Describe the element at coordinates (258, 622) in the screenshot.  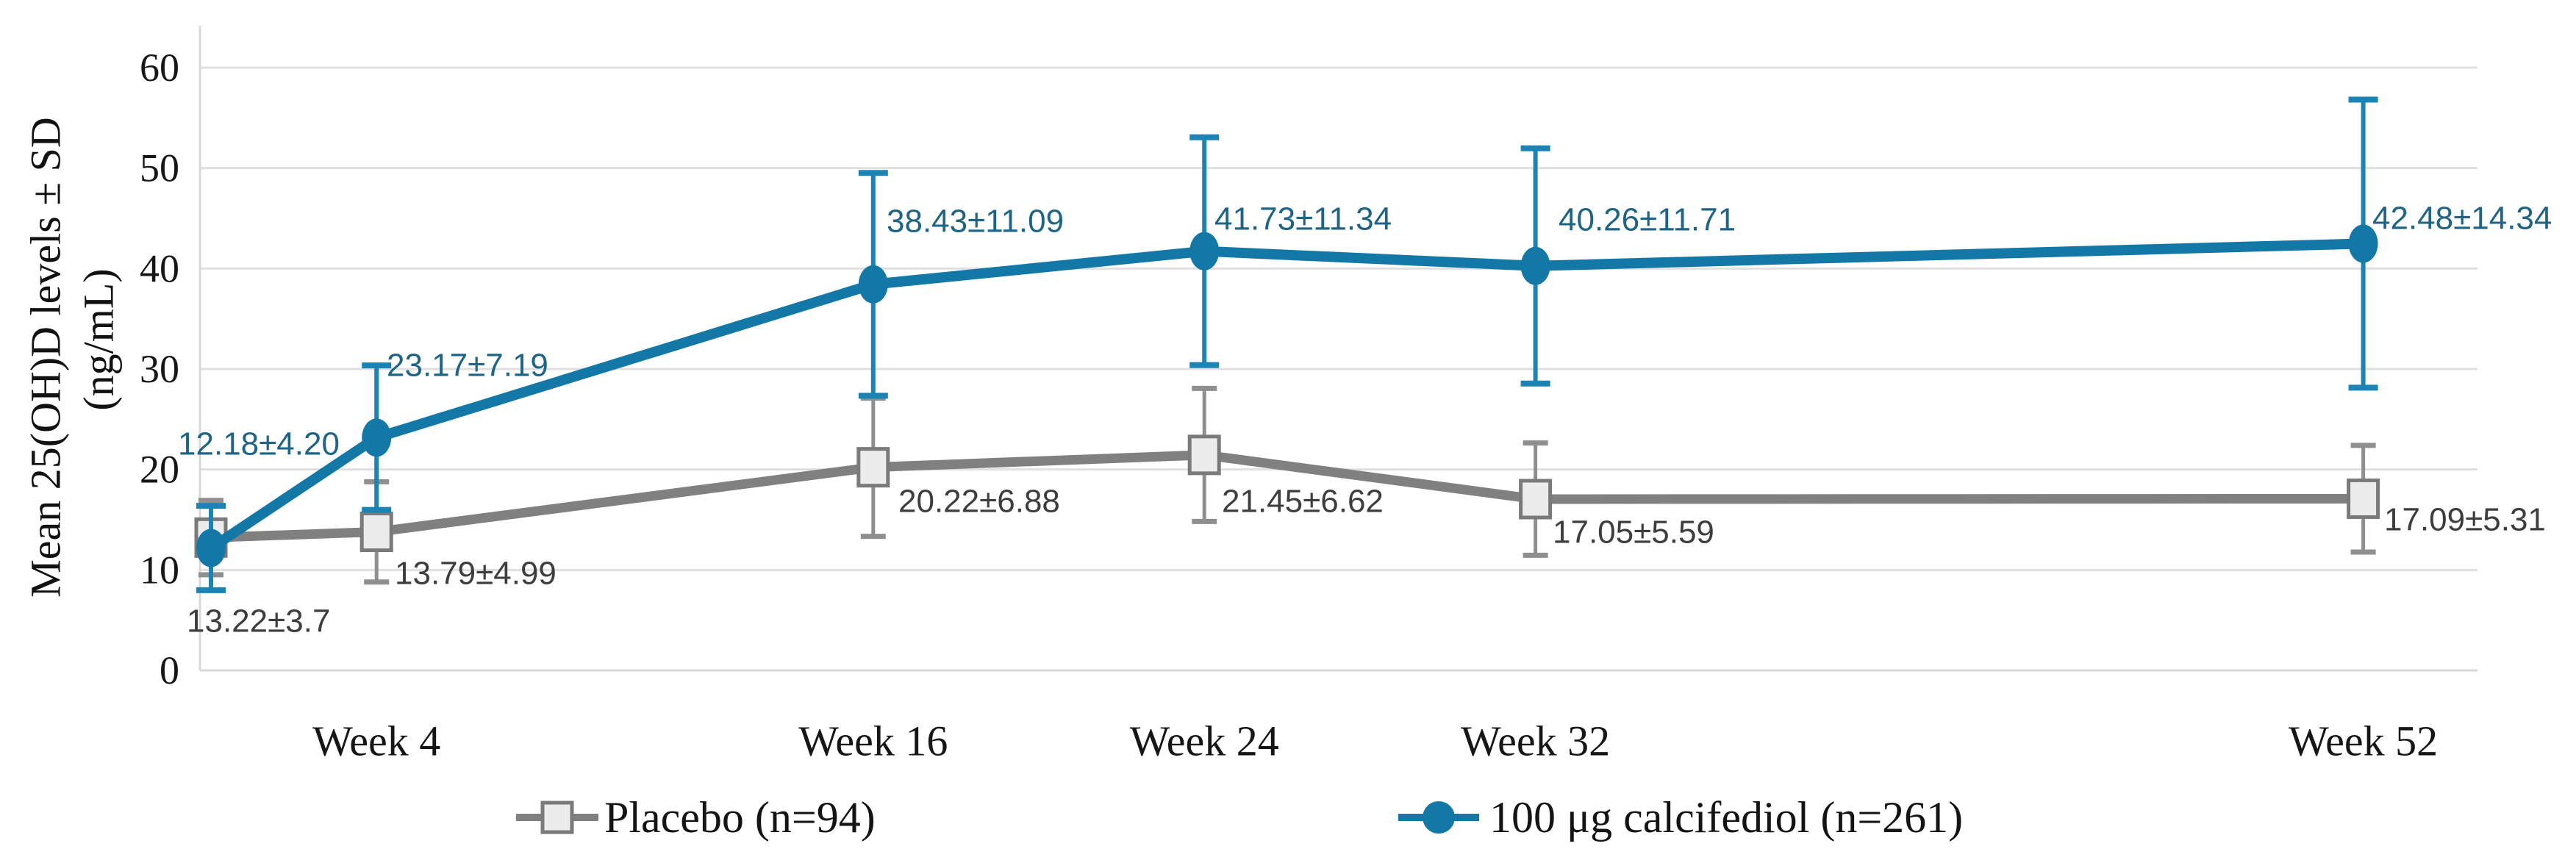
I see `data-point-label-placebo: 13.22±3.7` at that location.